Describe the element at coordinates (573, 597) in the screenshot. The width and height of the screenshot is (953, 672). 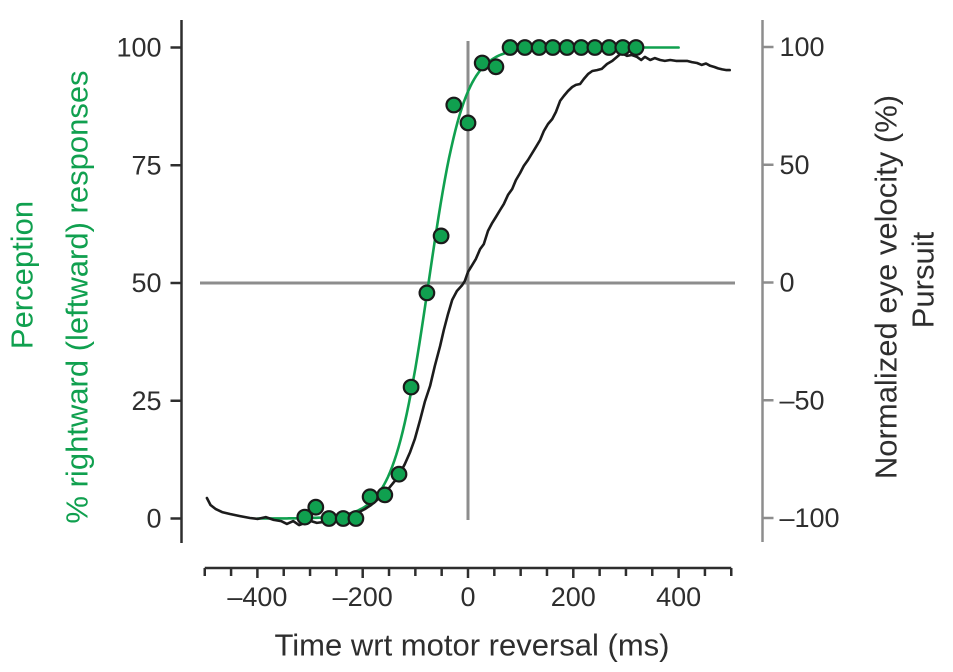
I see `x-axis-tick-label: 200` at that location.